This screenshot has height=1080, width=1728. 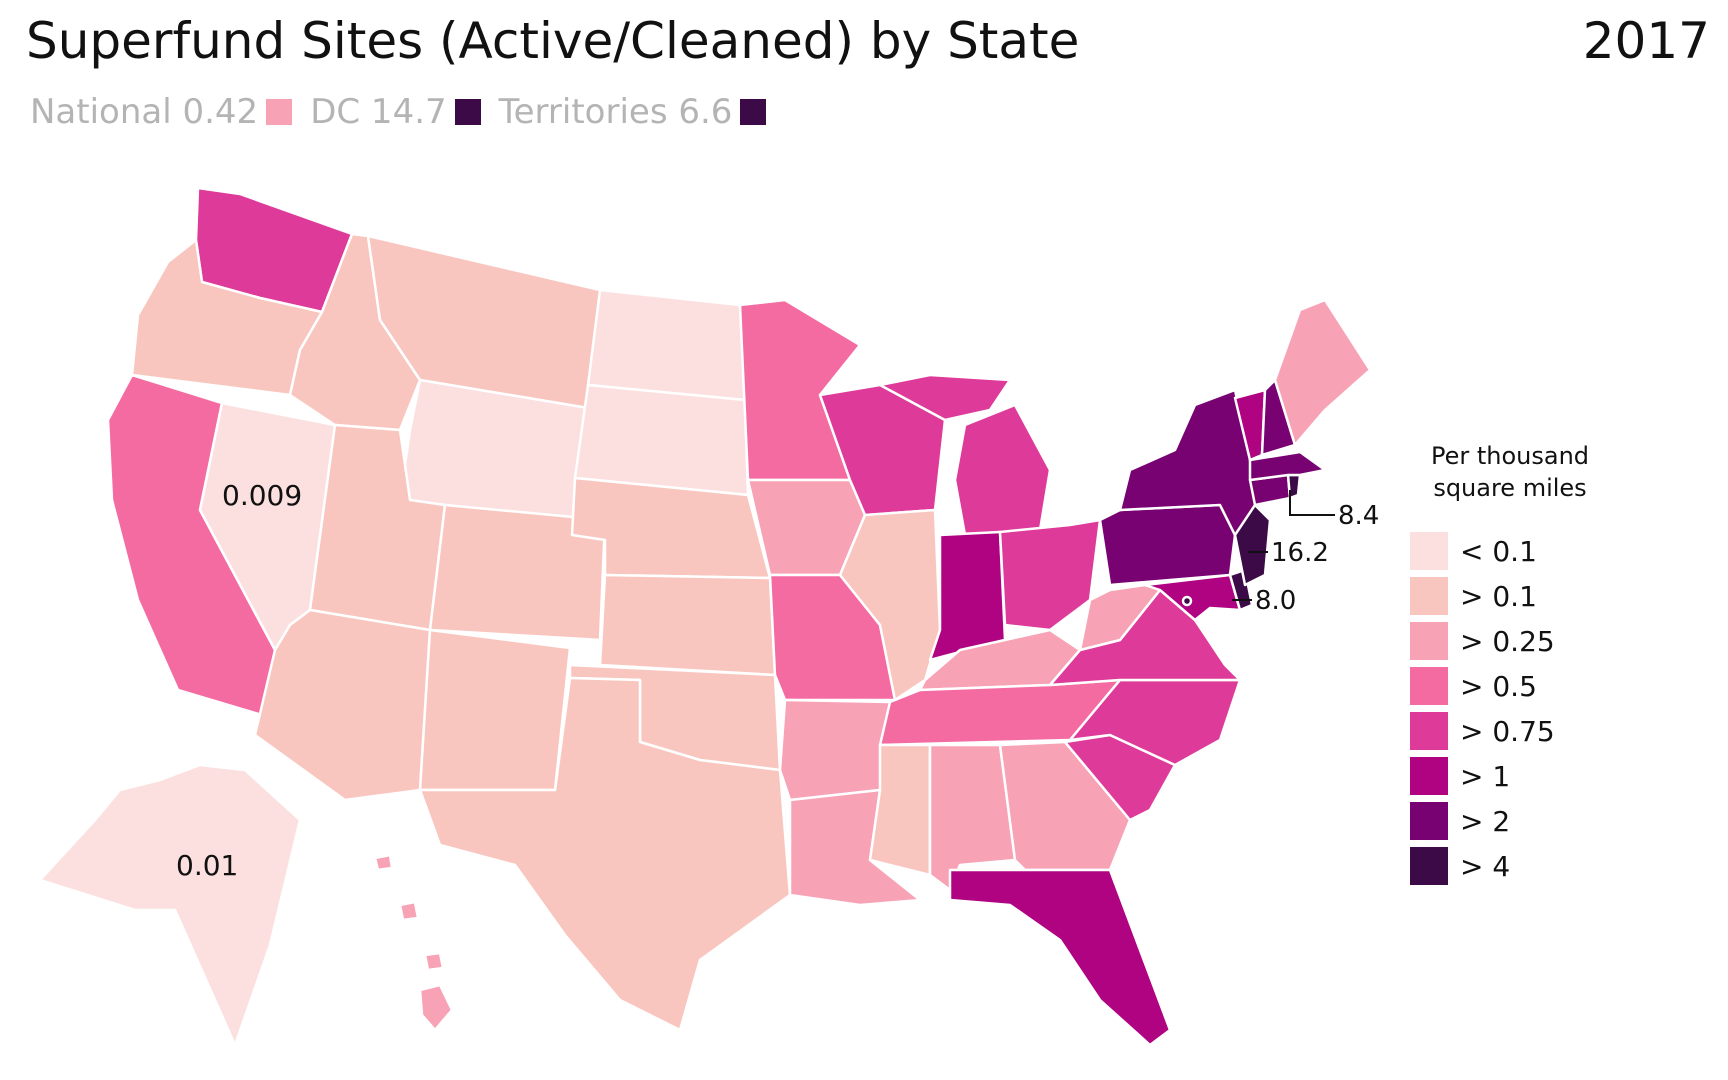 I want to click on legend-row: > 0.1, so click(x=1510, y=596).